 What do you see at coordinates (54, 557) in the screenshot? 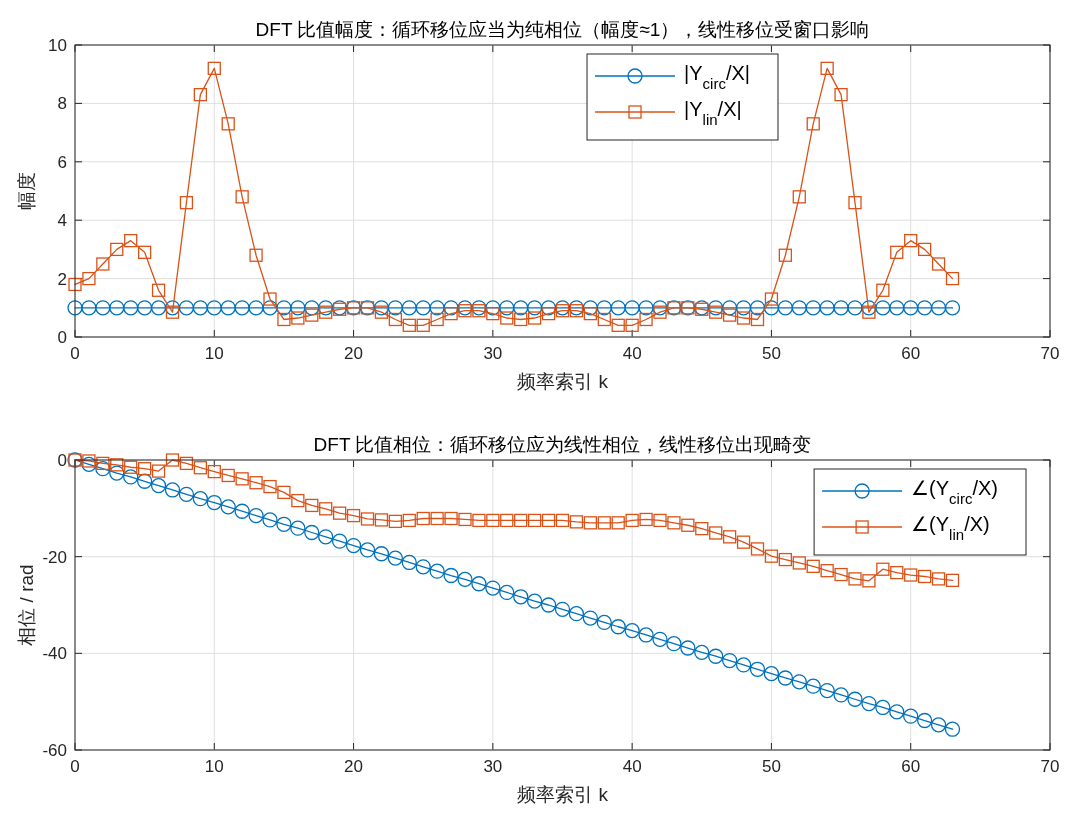
I see `y-tick-label: -20` at bounding box center [54, 557].